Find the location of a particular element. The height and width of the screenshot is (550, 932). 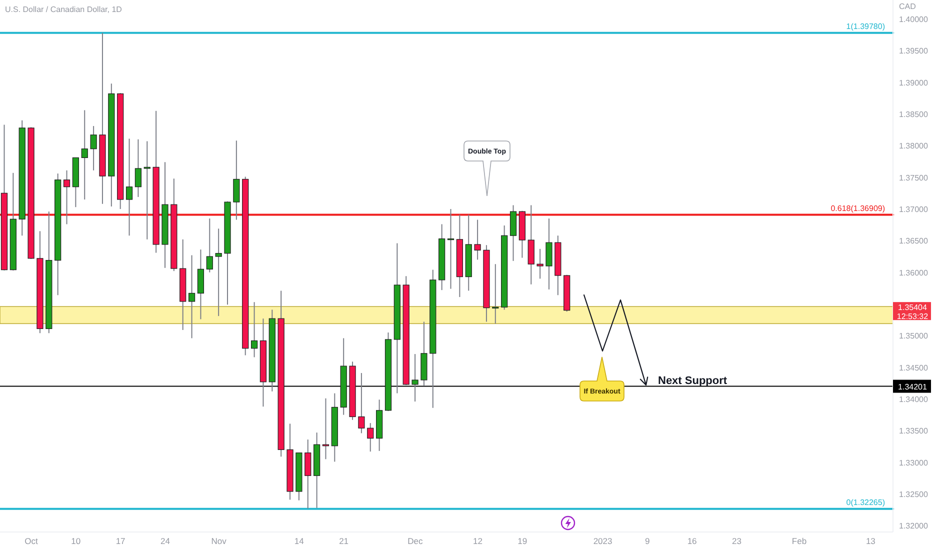

annotation: 1.35404 is located at coordinates (913, 307).